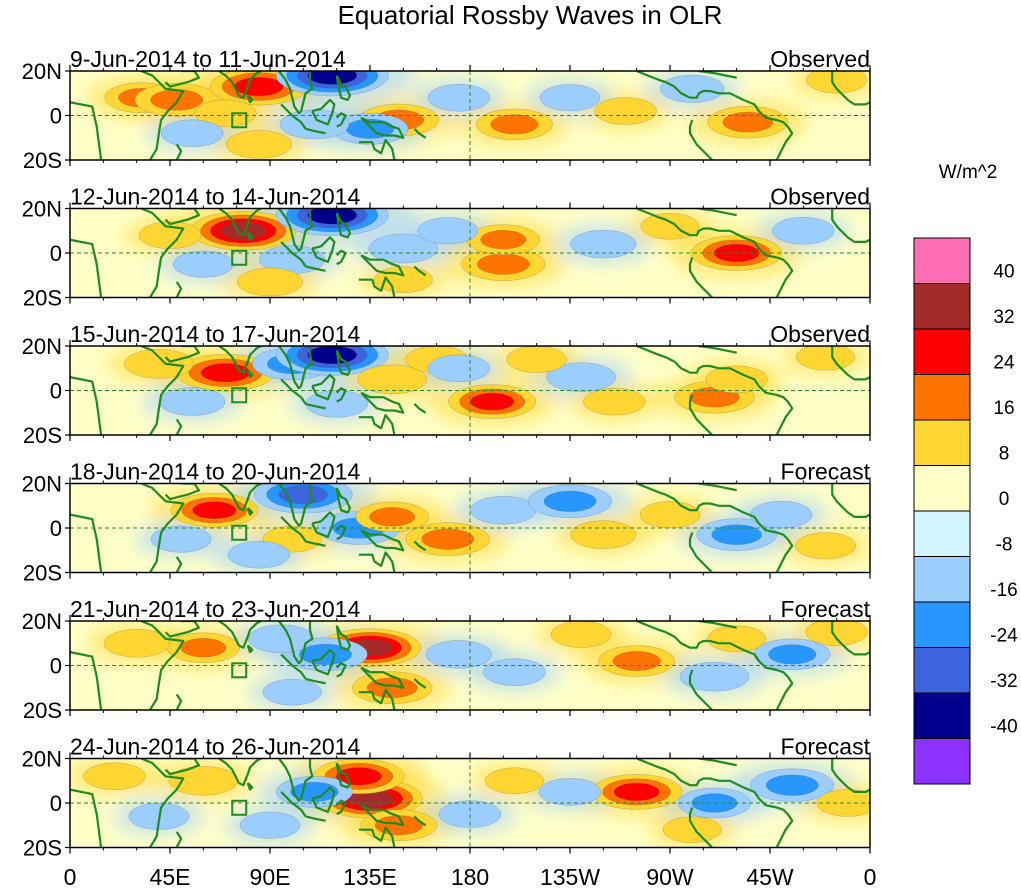 This screenshot has height=890, width=1021. What do you see at coordinates (1004, 499) in the screenshot?
I see `colorbar-tick-label: 0` at bounding box center [1004, 499].